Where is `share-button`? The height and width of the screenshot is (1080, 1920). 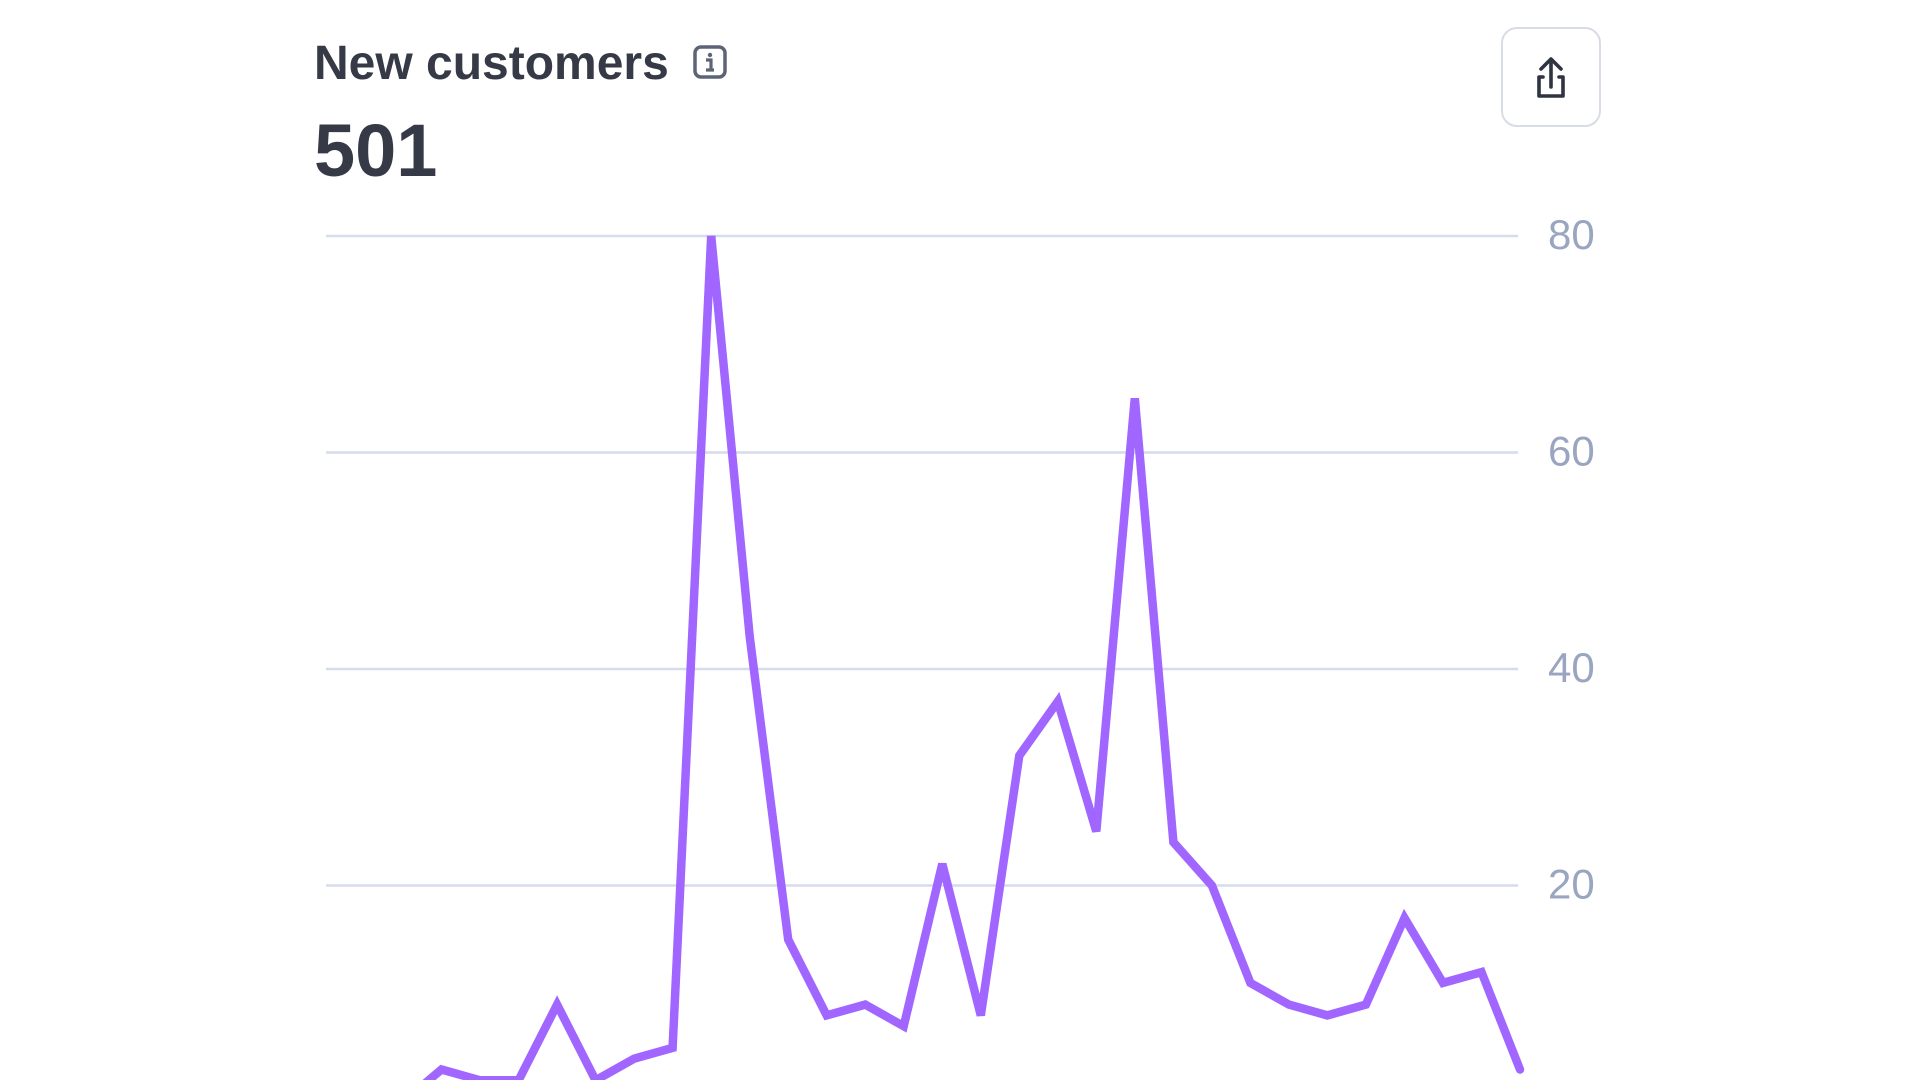 share-button is located at coordinates (1551, 77).